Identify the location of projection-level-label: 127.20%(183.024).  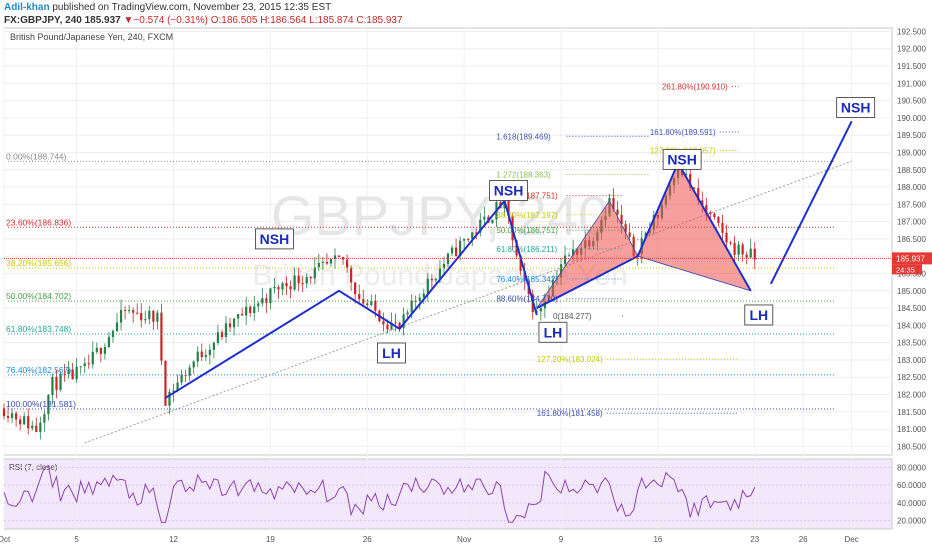
(570, 359).